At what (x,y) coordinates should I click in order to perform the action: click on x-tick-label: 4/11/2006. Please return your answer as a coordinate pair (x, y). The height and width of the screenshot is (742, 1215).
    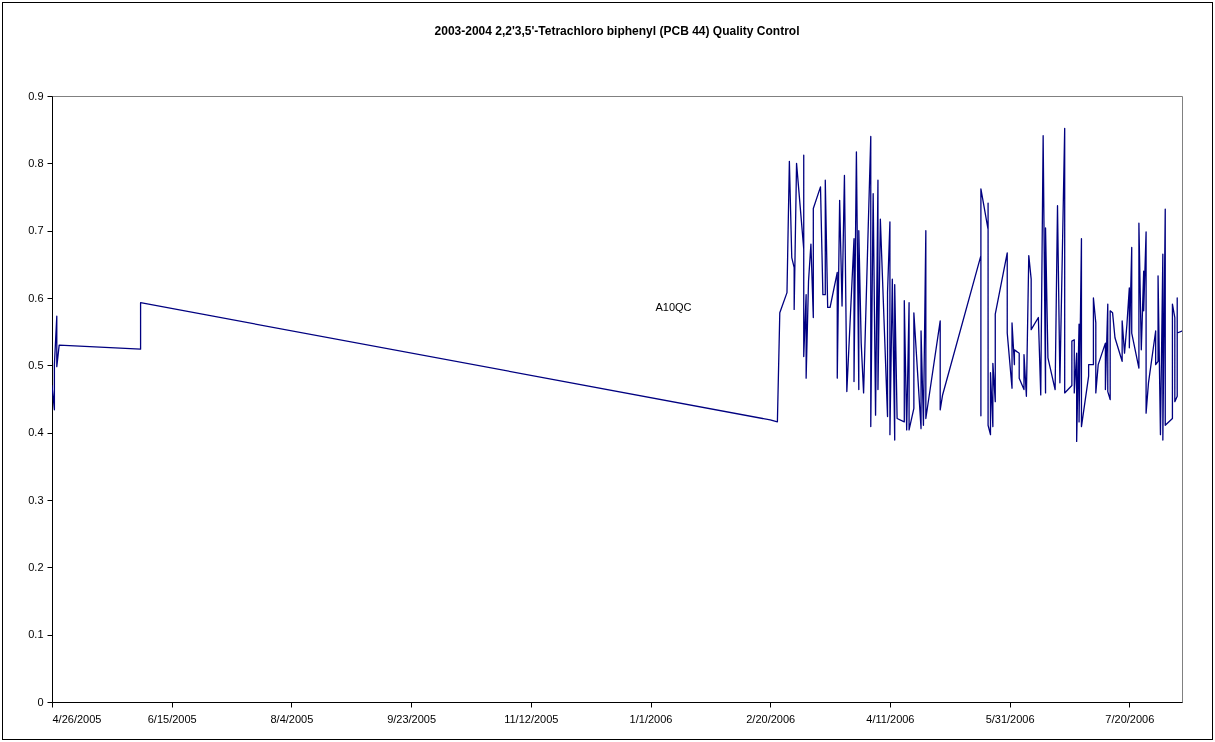
    Looking at the image, I should click on (890, 718).